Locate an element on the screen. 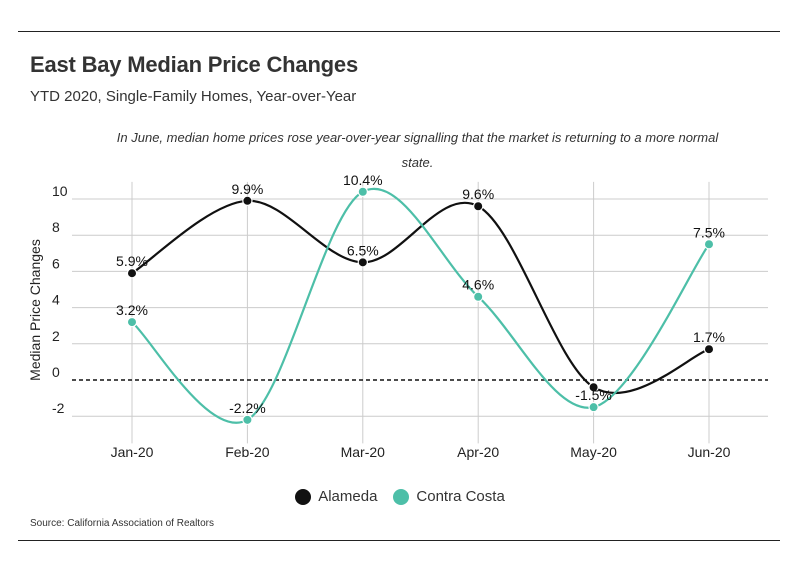 This screenshot has height=575, width=800. y-tick-label: 4 is located at coordinates (56, 300).